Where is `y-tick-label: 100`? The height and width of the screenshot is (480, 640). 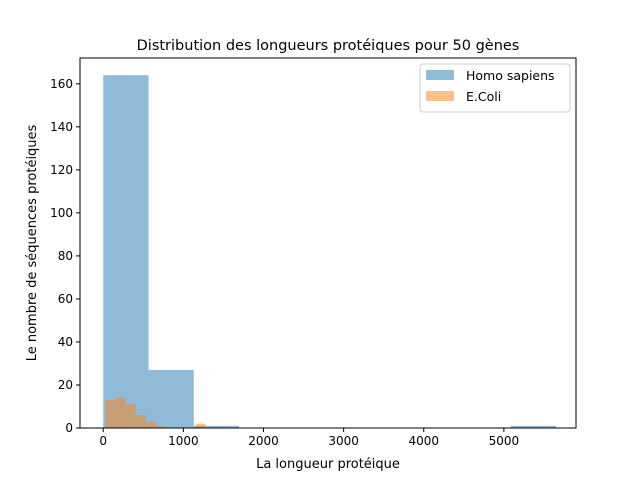 y-tick-label: 100 is located at coordinates (61, 213).